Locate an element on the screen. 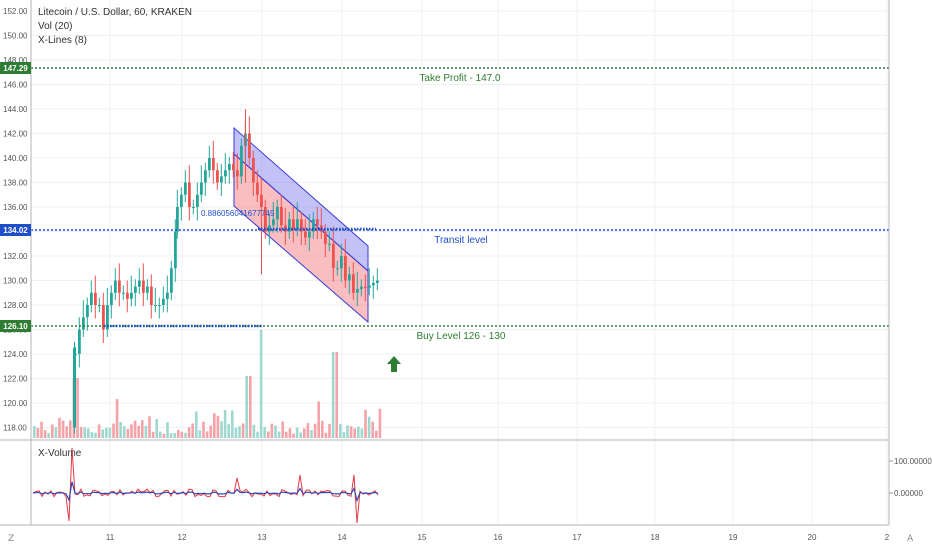  time-tick-label: 17 is located at coordinates (577, 537).